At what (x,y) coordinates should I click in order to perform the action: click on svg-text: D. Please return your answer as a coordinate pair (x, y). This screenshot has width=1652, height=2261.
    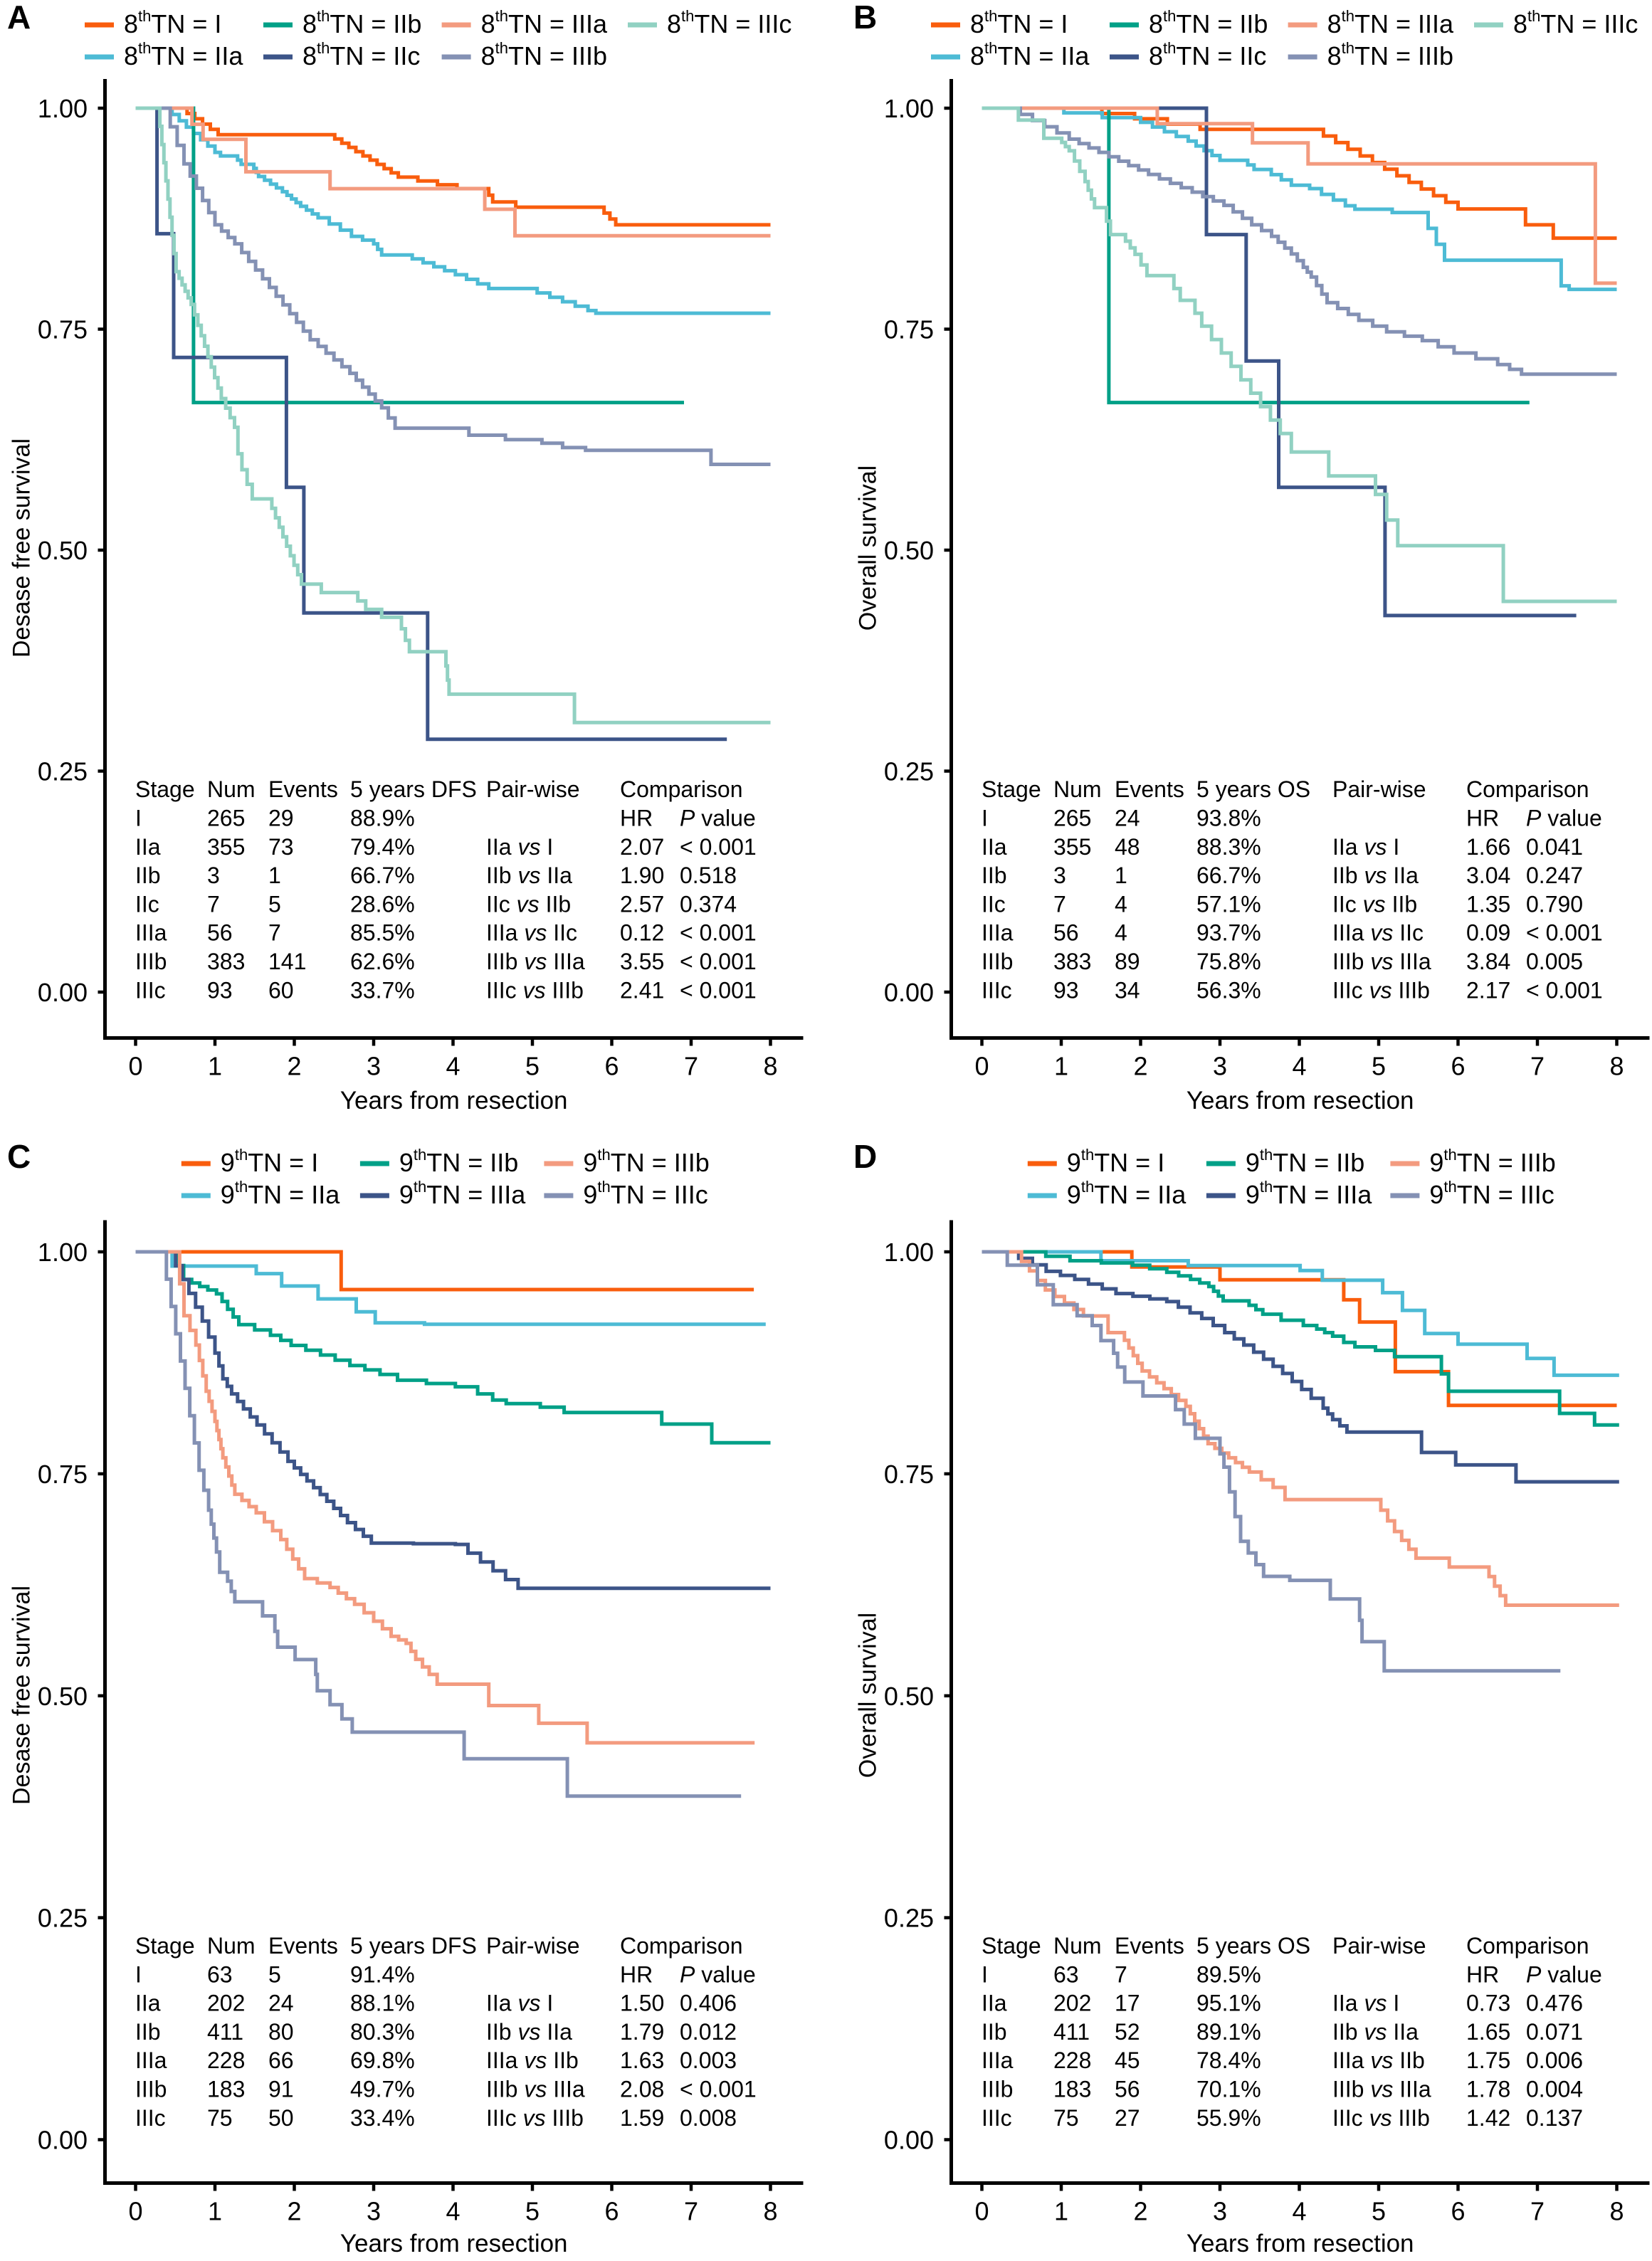
    Looking at the image, I should click on (865, 1156).